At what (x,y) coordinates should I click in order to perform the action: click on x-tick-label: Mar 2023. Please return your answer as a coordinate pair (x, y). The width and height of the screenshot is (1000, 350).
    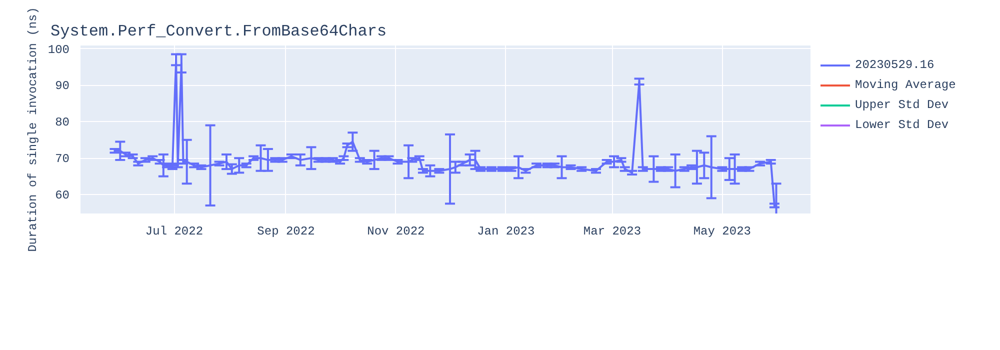
    Looking at the image, I should click on (612, 231).